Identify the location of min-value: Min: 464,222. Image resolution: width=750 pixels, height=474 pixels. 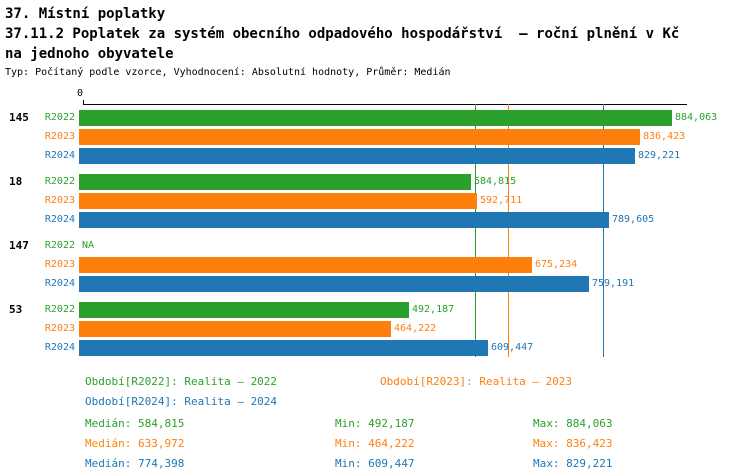
(375, 443).